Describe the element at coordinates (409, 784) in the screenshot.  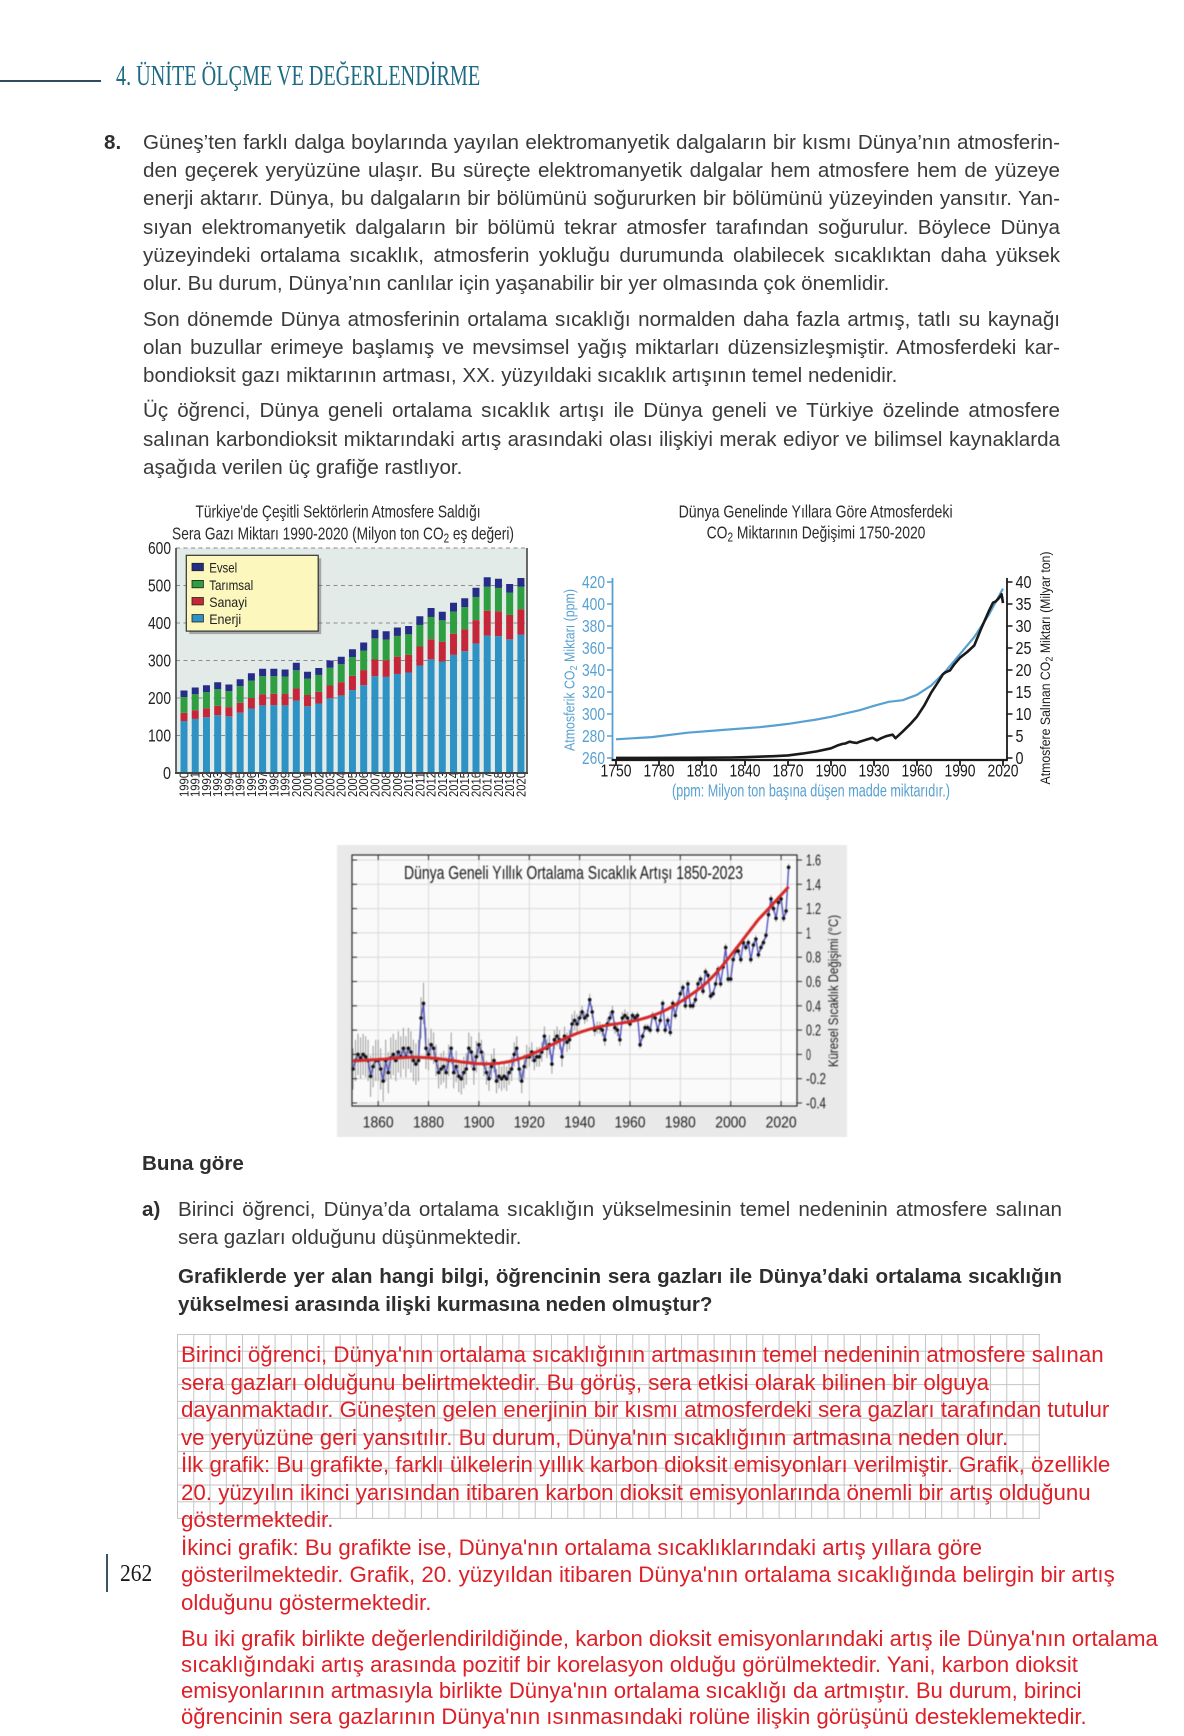
I see `svg-text: 2010` at that location.